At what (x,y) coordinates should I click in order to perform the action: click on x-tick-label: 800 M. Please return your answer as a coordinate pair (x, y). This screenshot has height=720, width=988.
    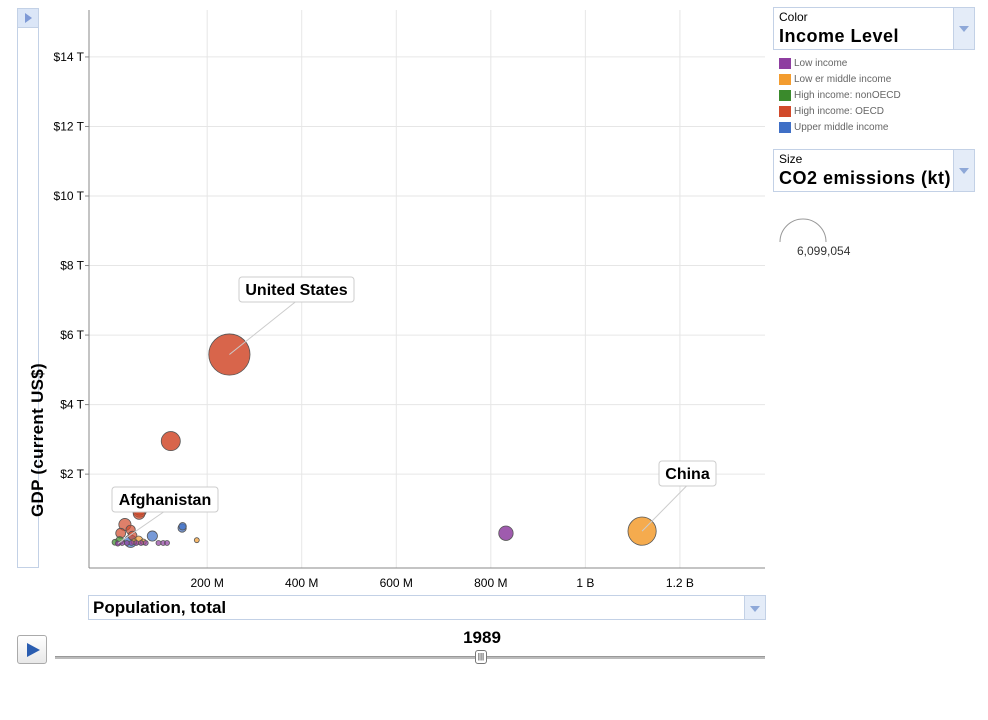
    Looking at the image, I should click on (490, 583).